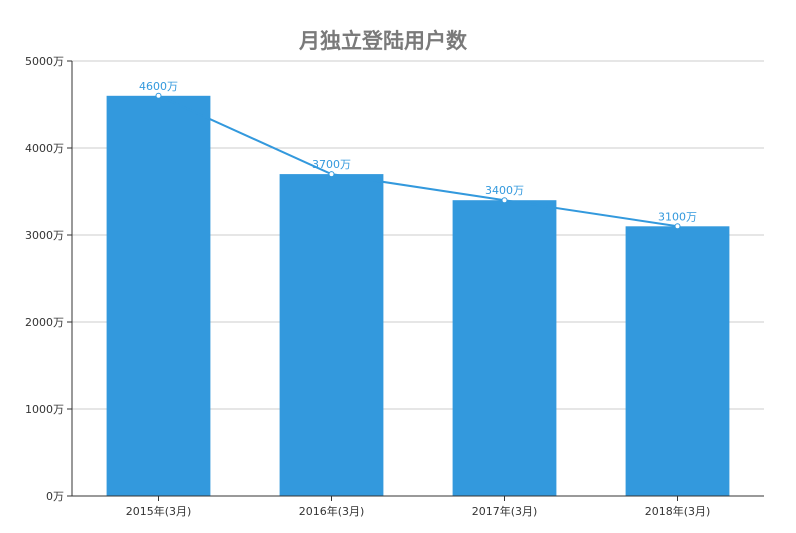 Image resolution: width=796 pixels, height=533 pixels. I want to click on y-tick-label: 5000万, so click(44, 61).